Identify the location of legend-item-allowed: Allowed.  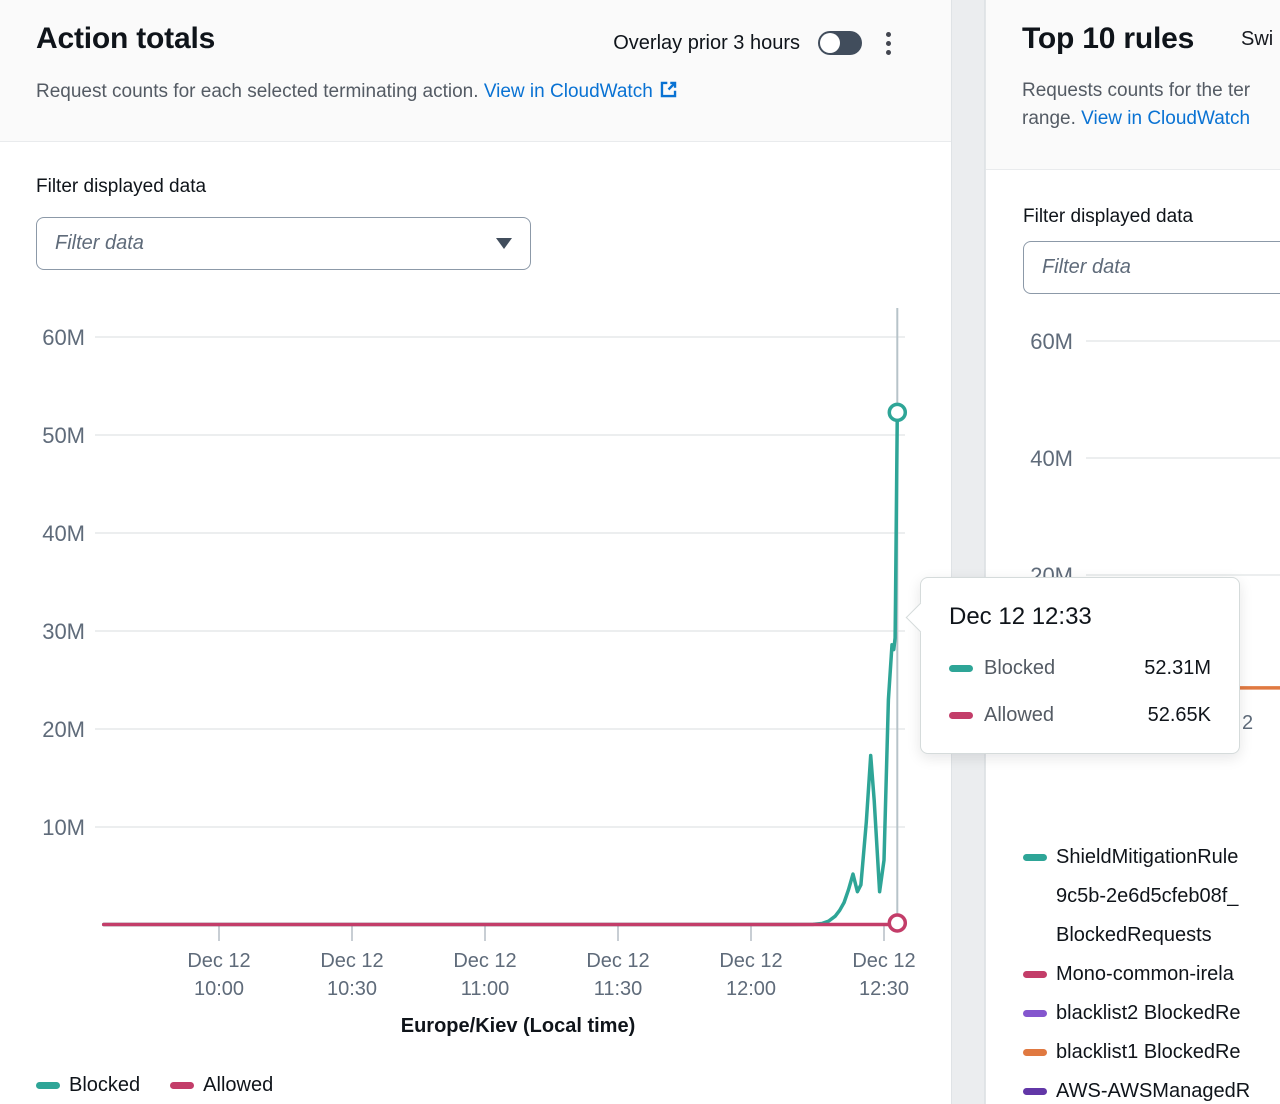
(221, 1085).